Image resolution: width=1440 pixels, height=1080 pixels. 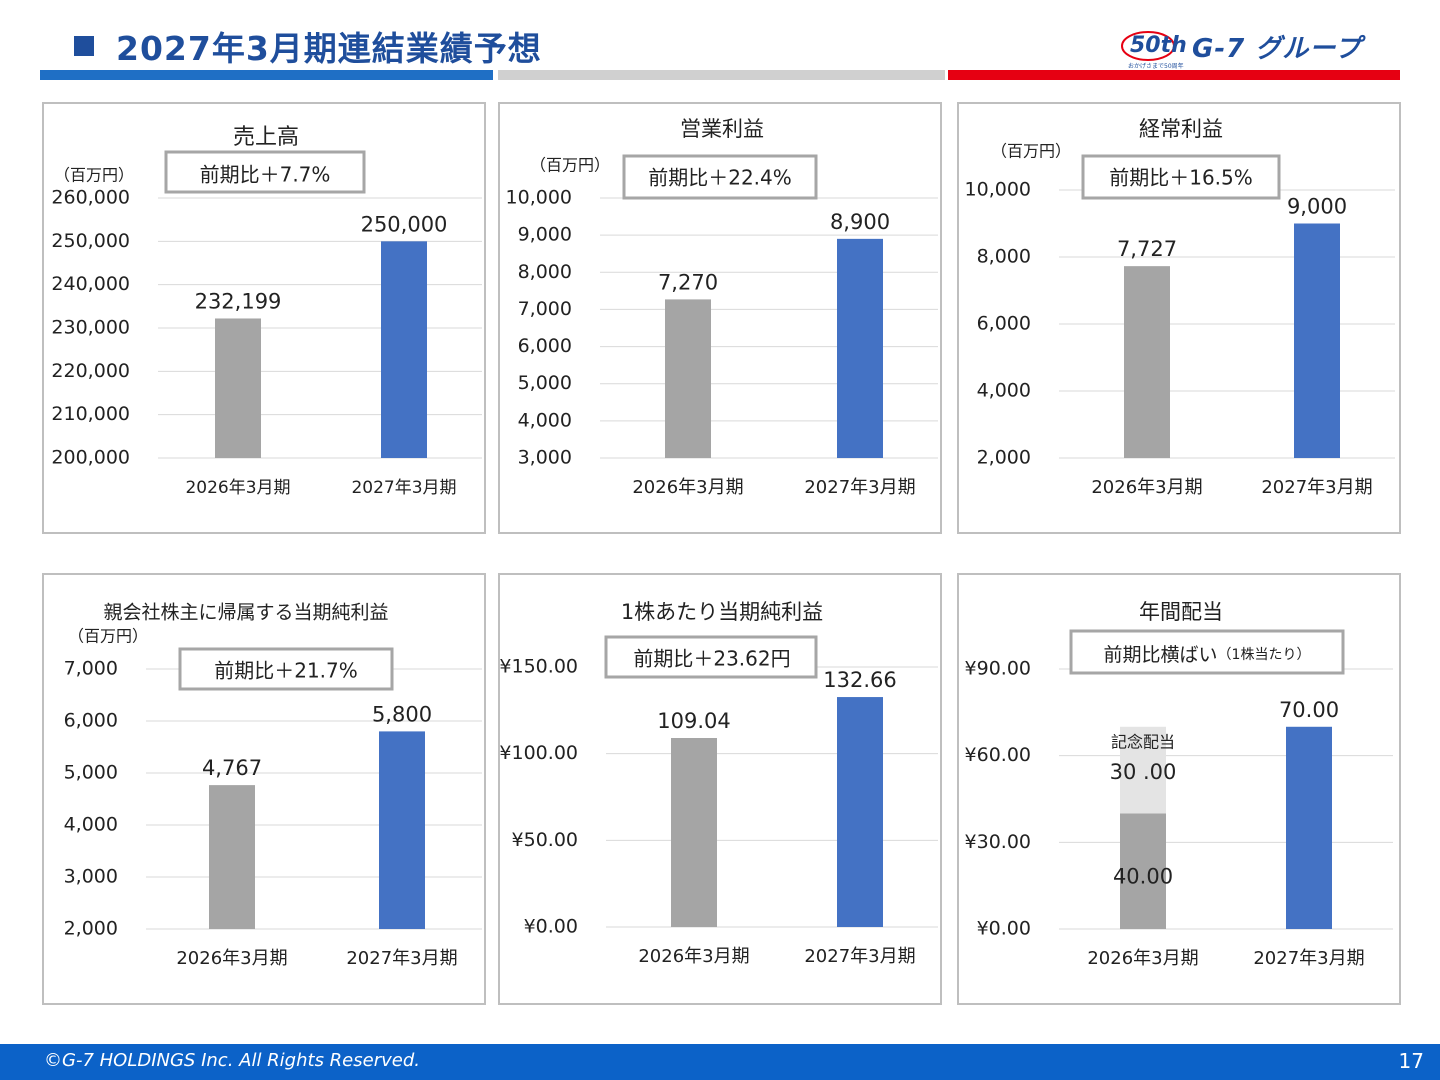 I want to click on chart-title: 1株あたり当期純利益, so click(x=722, y=612).